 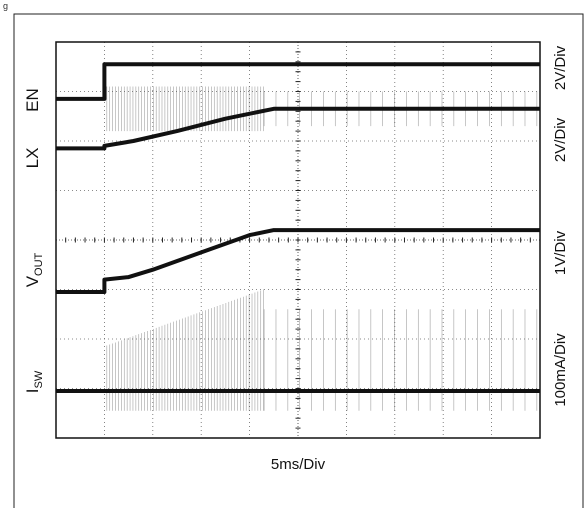 What do you see at coordinates (32, 391) in the screenshot?
I see `channel-label-main: I` at bounding box center [32, 391].